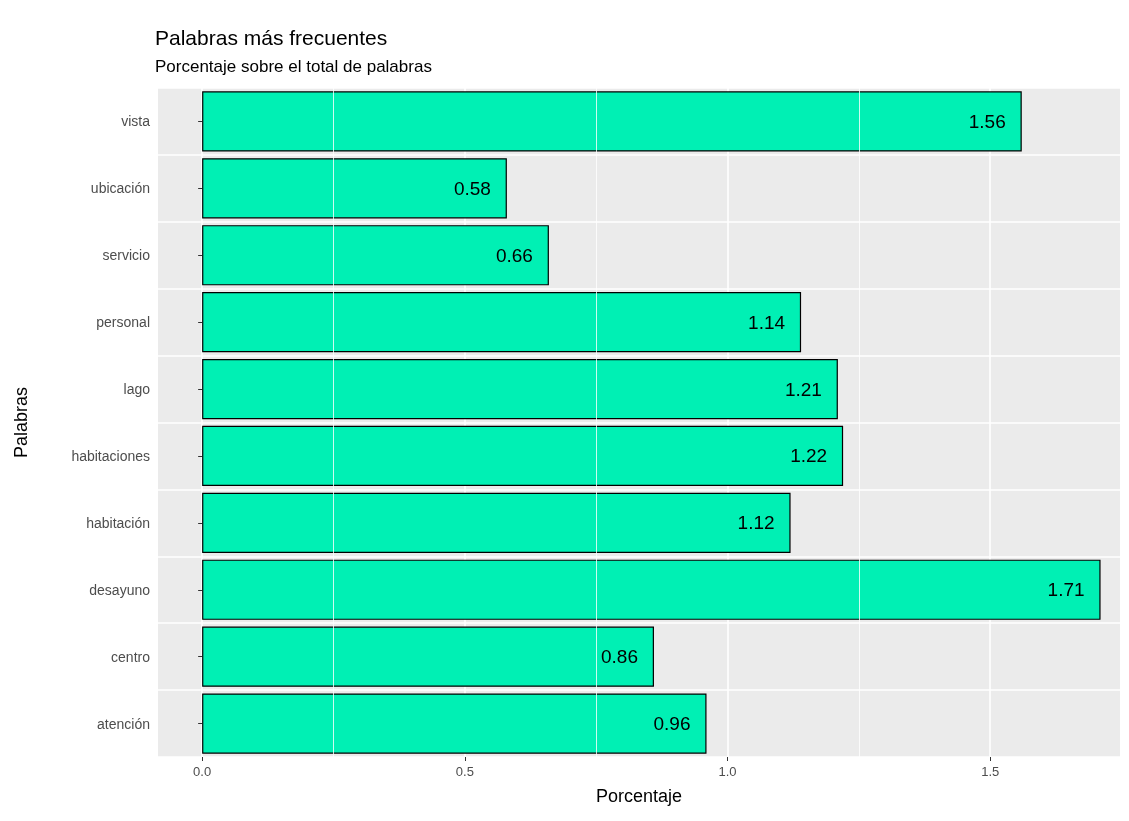 The image size is (1129, 821). I want to click on y-tick-label: vista, so click(136, 121).